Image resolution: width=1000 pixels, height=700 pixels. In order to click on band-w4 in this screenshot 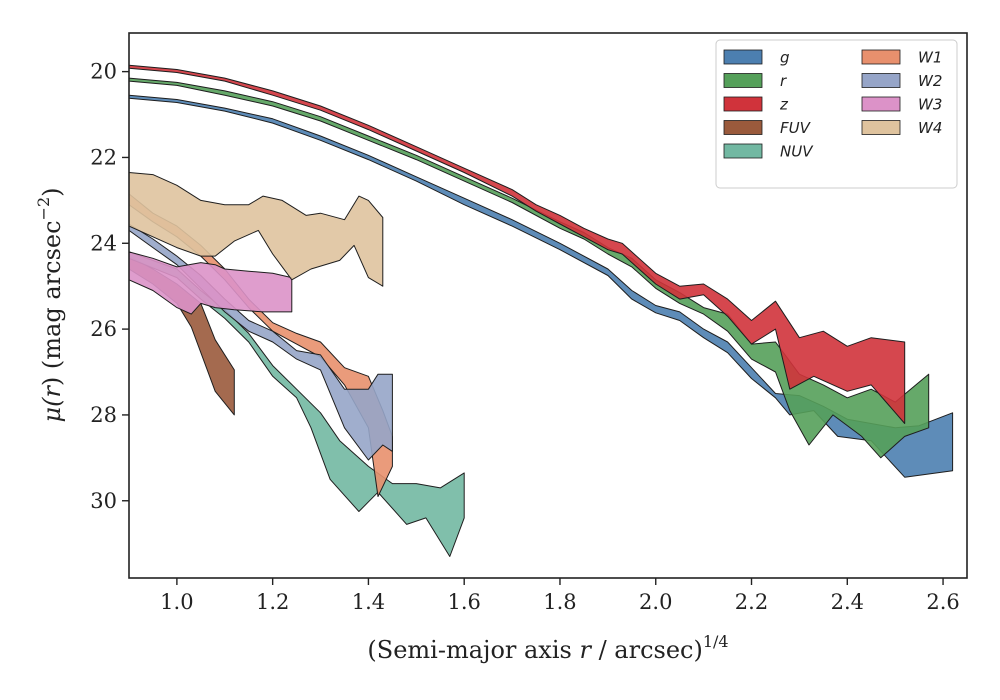, I will do `click(256, 229)`.